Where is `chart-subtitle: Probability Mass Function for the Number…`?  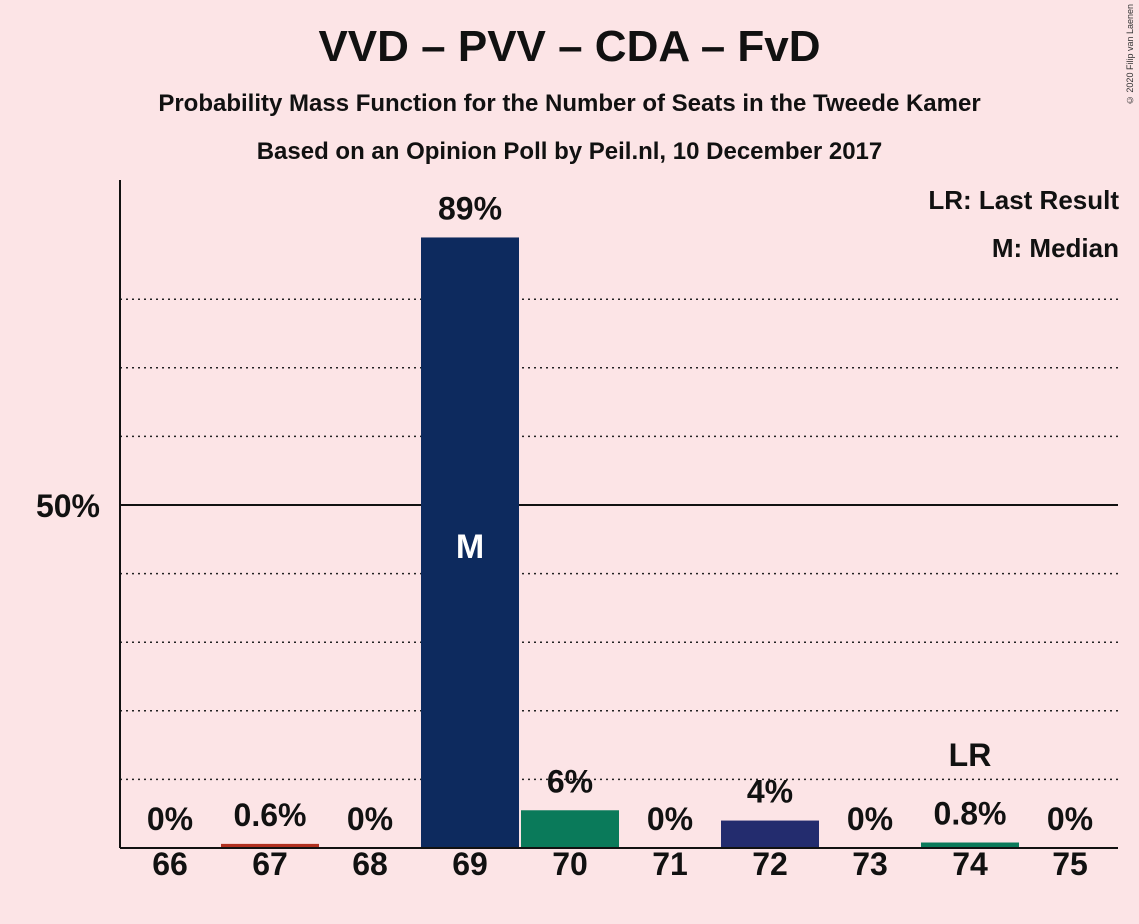
chart-subtitle: Probability Mass Function for the Number… is located at coordinates (569, 103).